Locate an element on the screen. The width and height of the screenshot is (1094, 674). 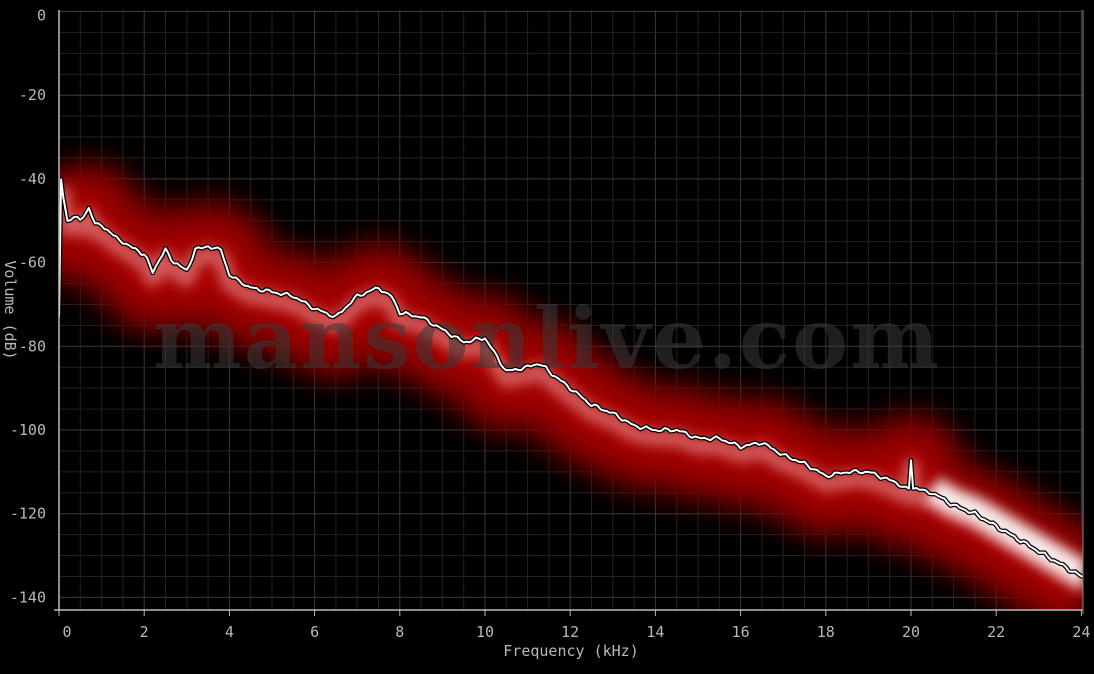
y-tick-label: 0 is located at coordinates (41, 16).